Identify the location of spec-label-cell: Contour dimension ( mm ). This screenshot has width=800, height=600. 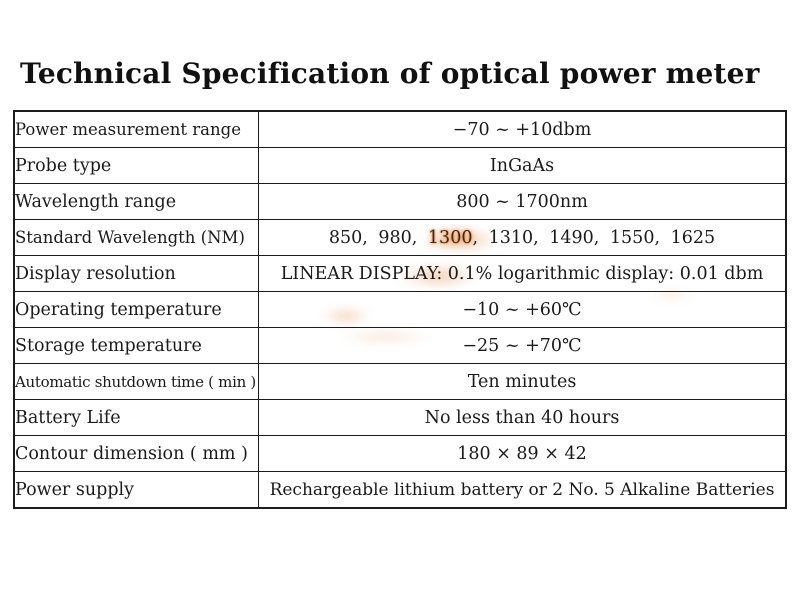
(136, 453).